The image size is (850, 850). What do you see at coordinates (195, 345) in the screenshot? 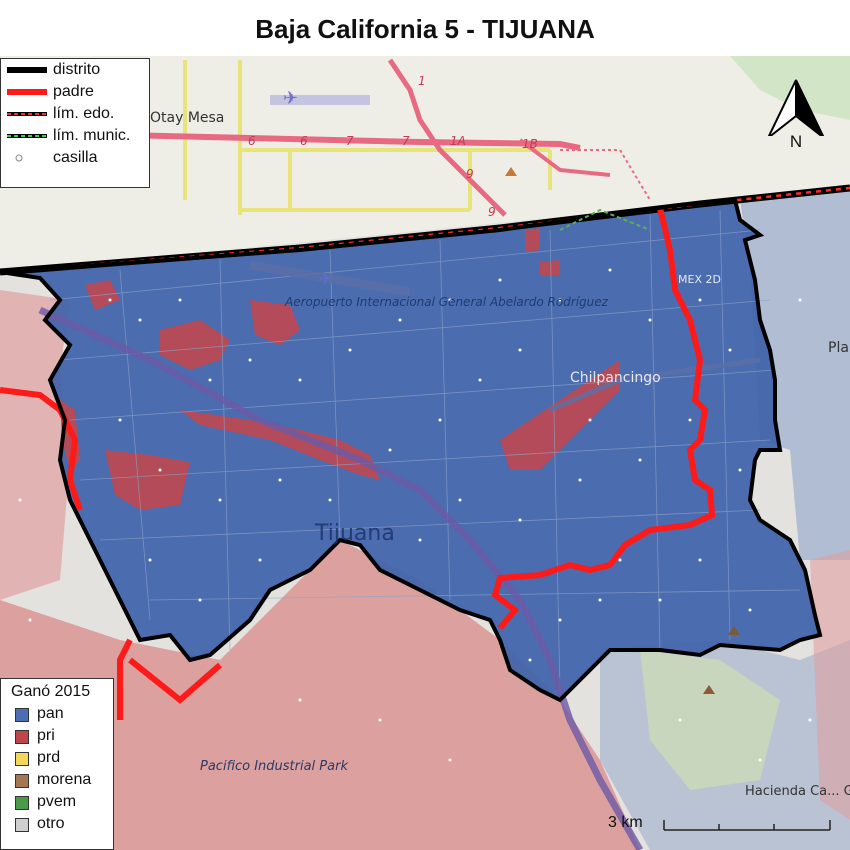
I see `pri-section-airport-west` at bounding box center [195, 345].